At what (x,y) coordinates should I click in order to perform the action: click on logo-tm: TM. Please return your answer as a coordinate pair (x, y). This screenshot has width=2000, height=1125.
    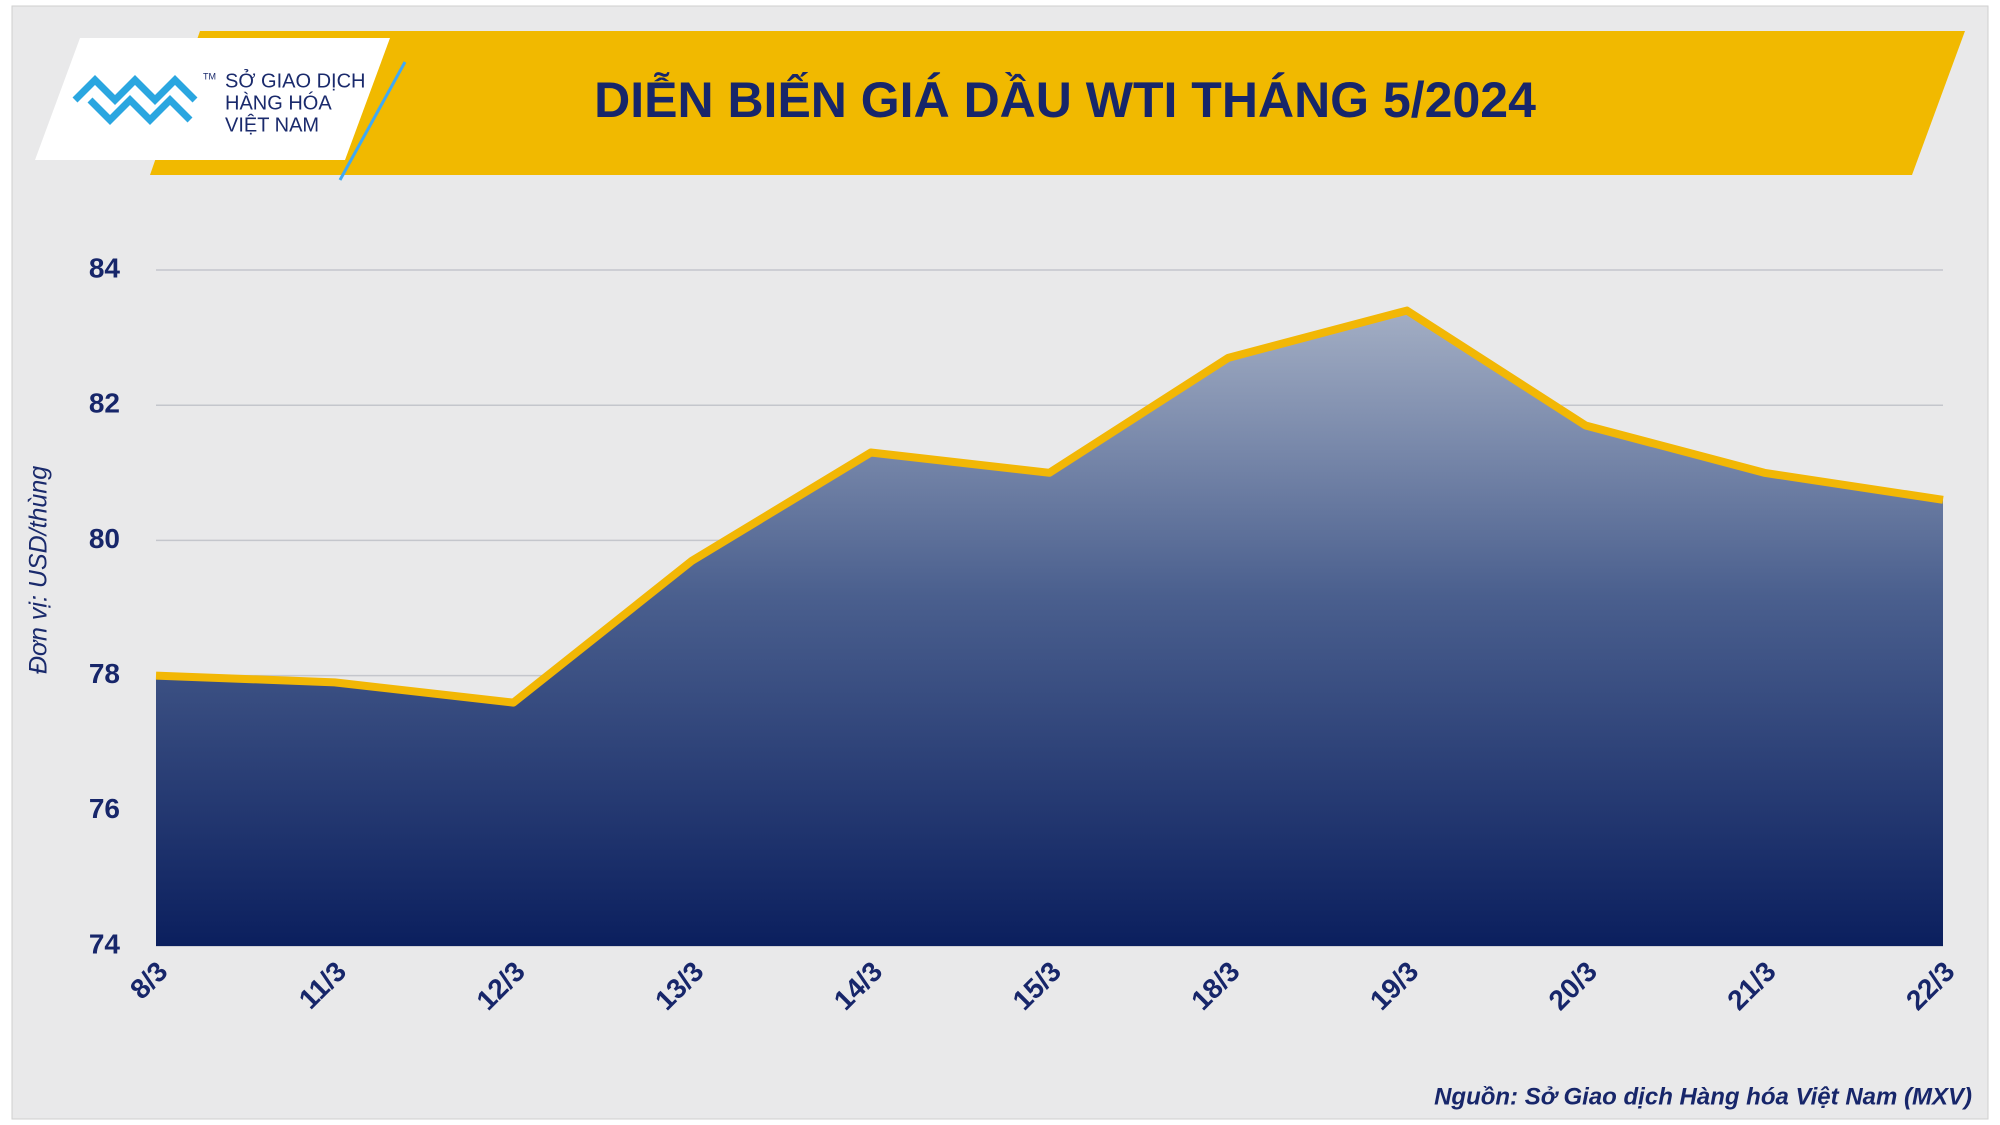
    Looking at the image, I should click on (209, 76).